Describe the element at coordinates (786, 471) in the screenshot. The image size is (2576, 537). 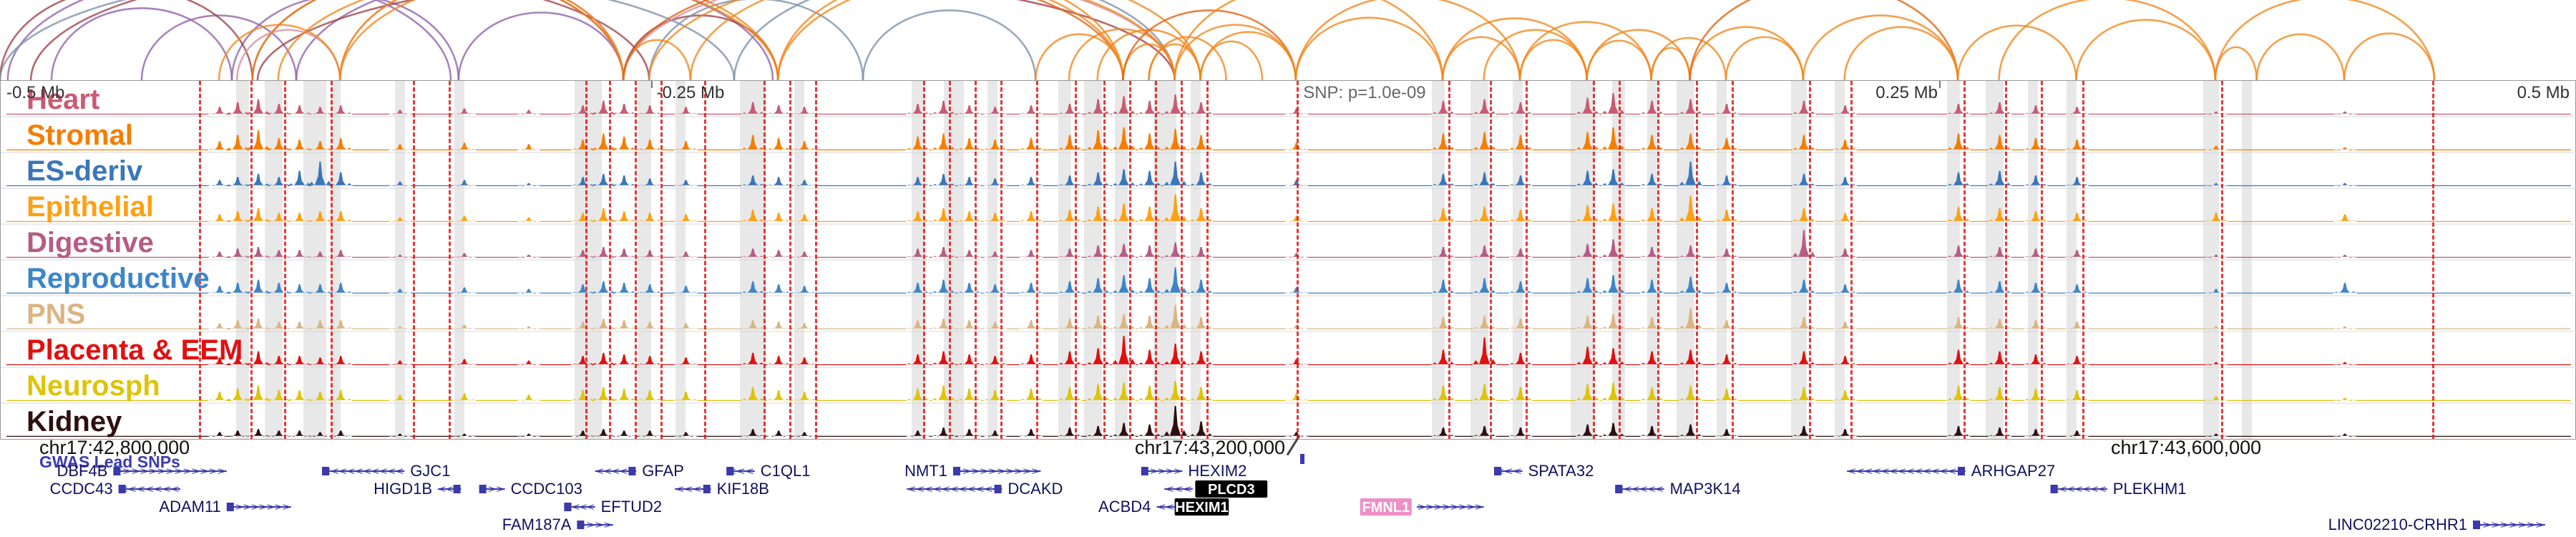
I see `gene-label: C1QL1` at that location.